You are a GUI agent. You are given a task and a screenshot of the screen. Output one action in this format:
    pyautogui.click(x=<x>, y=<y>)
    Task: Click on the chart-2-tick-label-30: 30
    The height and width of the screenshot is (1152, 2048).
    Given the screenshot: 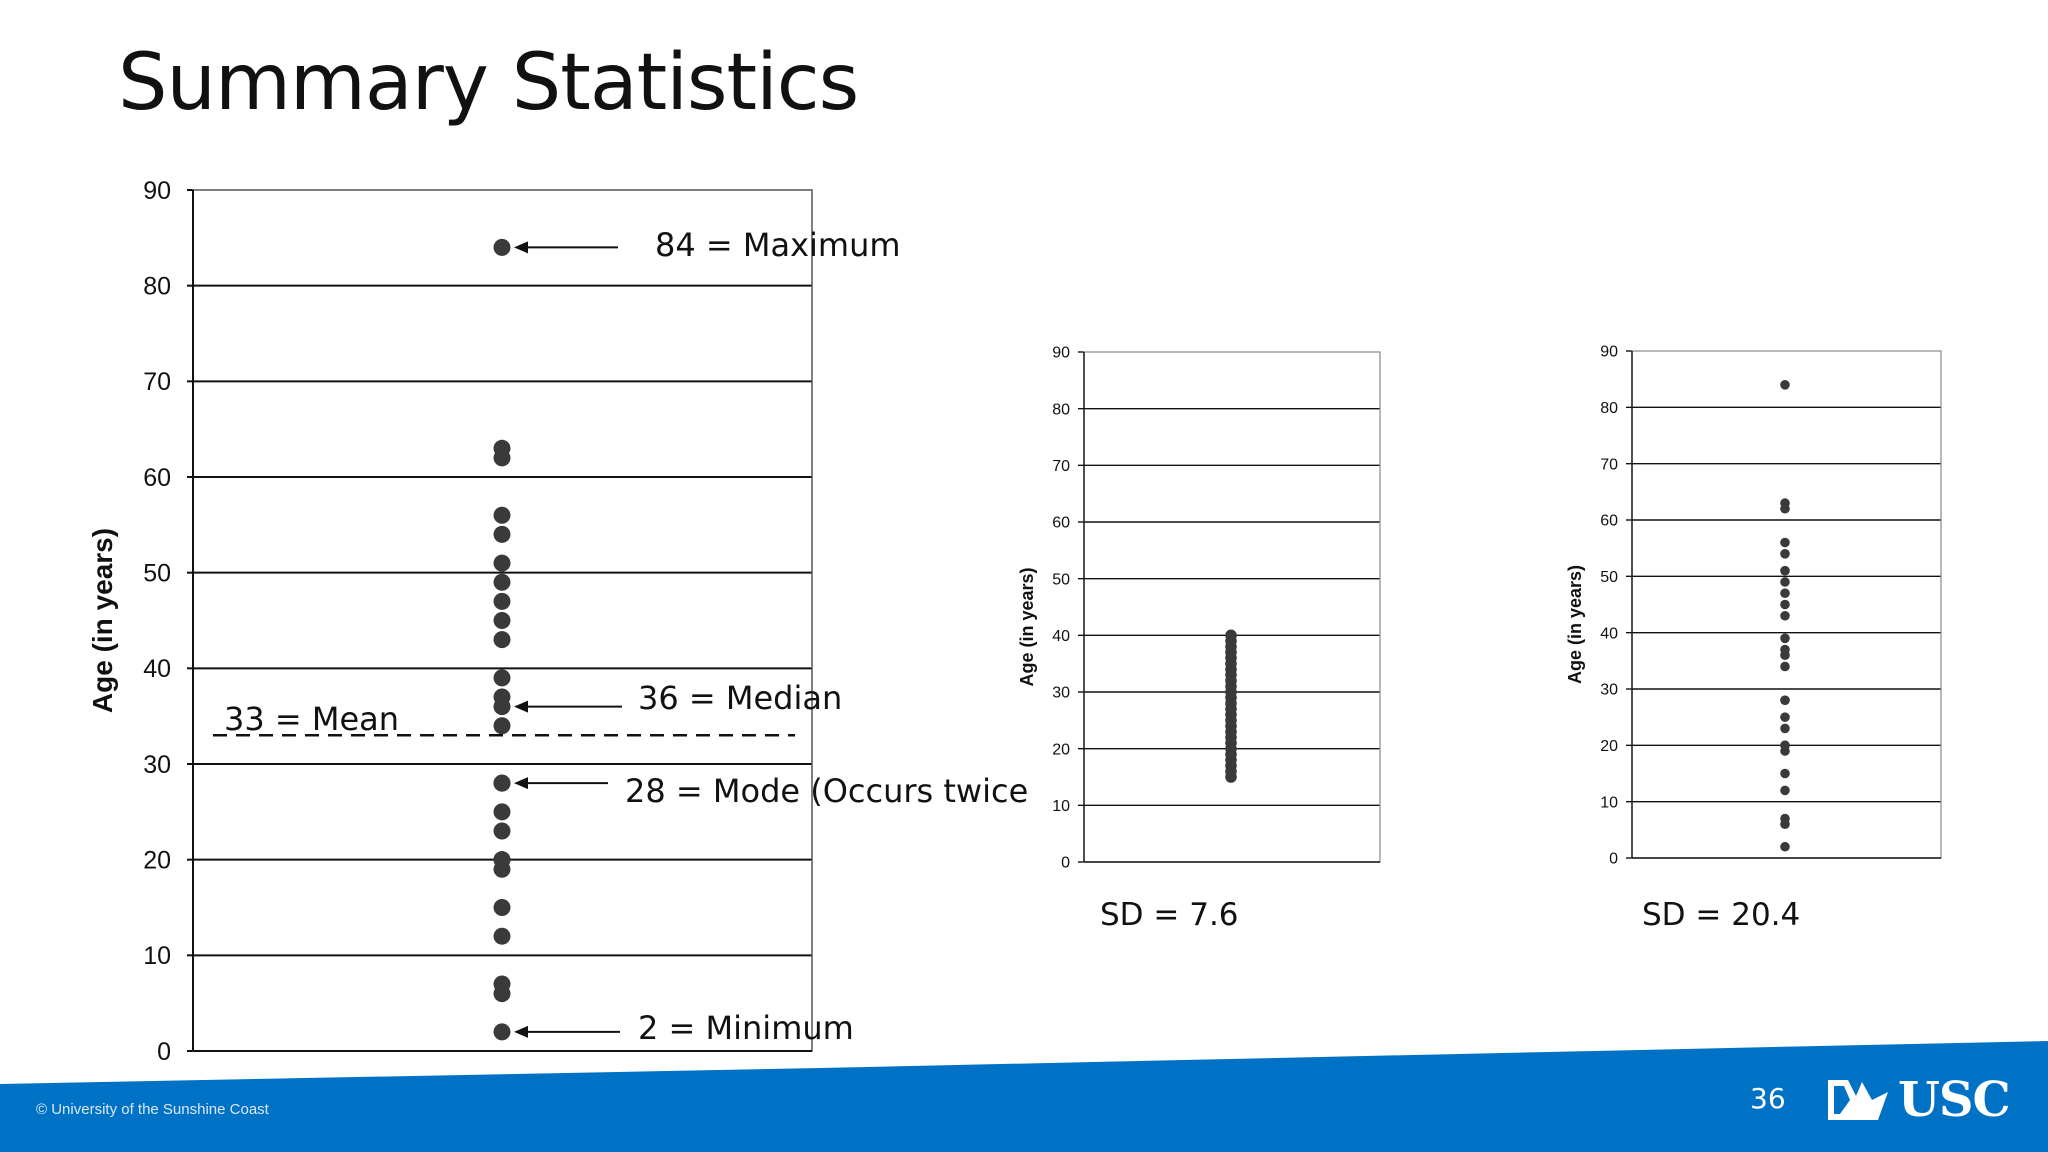 What is the action you would take?
    pyautogui.click(x=1061, y=693)
    